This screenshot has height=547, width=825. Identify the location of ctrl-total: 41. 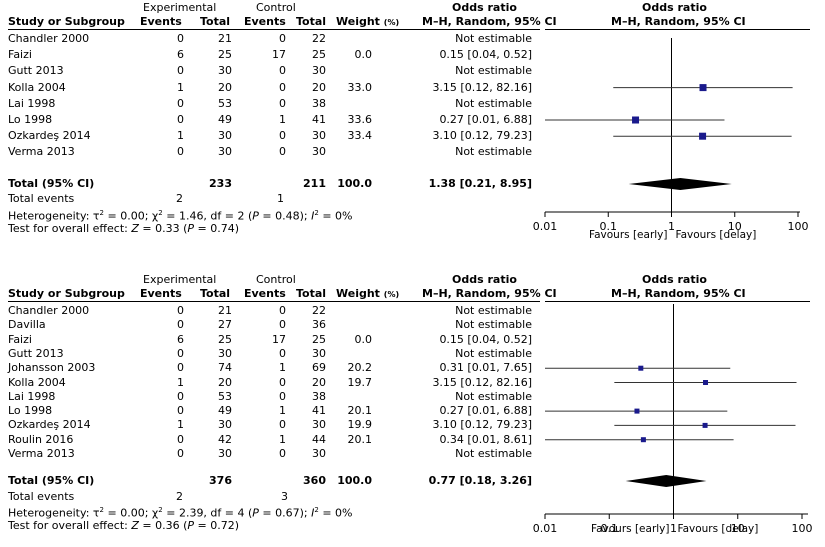
(319, 119).